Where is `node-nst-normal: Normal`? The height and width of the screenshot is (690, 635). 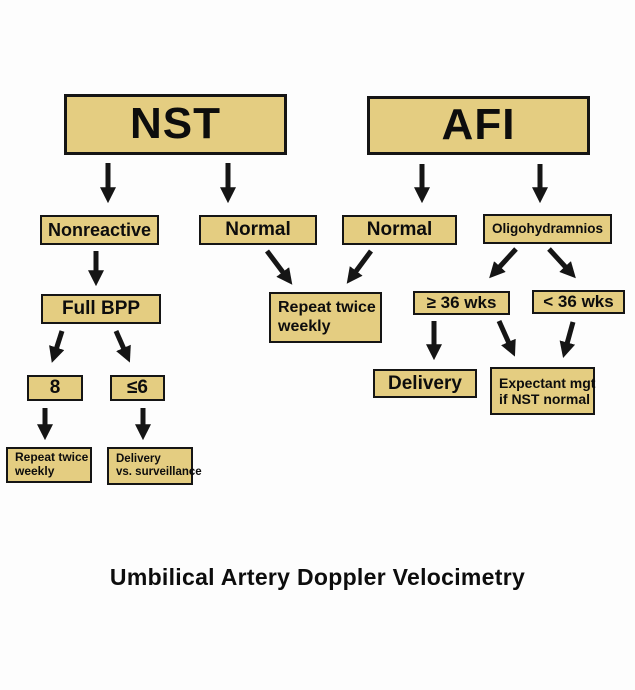 node-nst-normal: Normal is located at coordinates (258, 230).